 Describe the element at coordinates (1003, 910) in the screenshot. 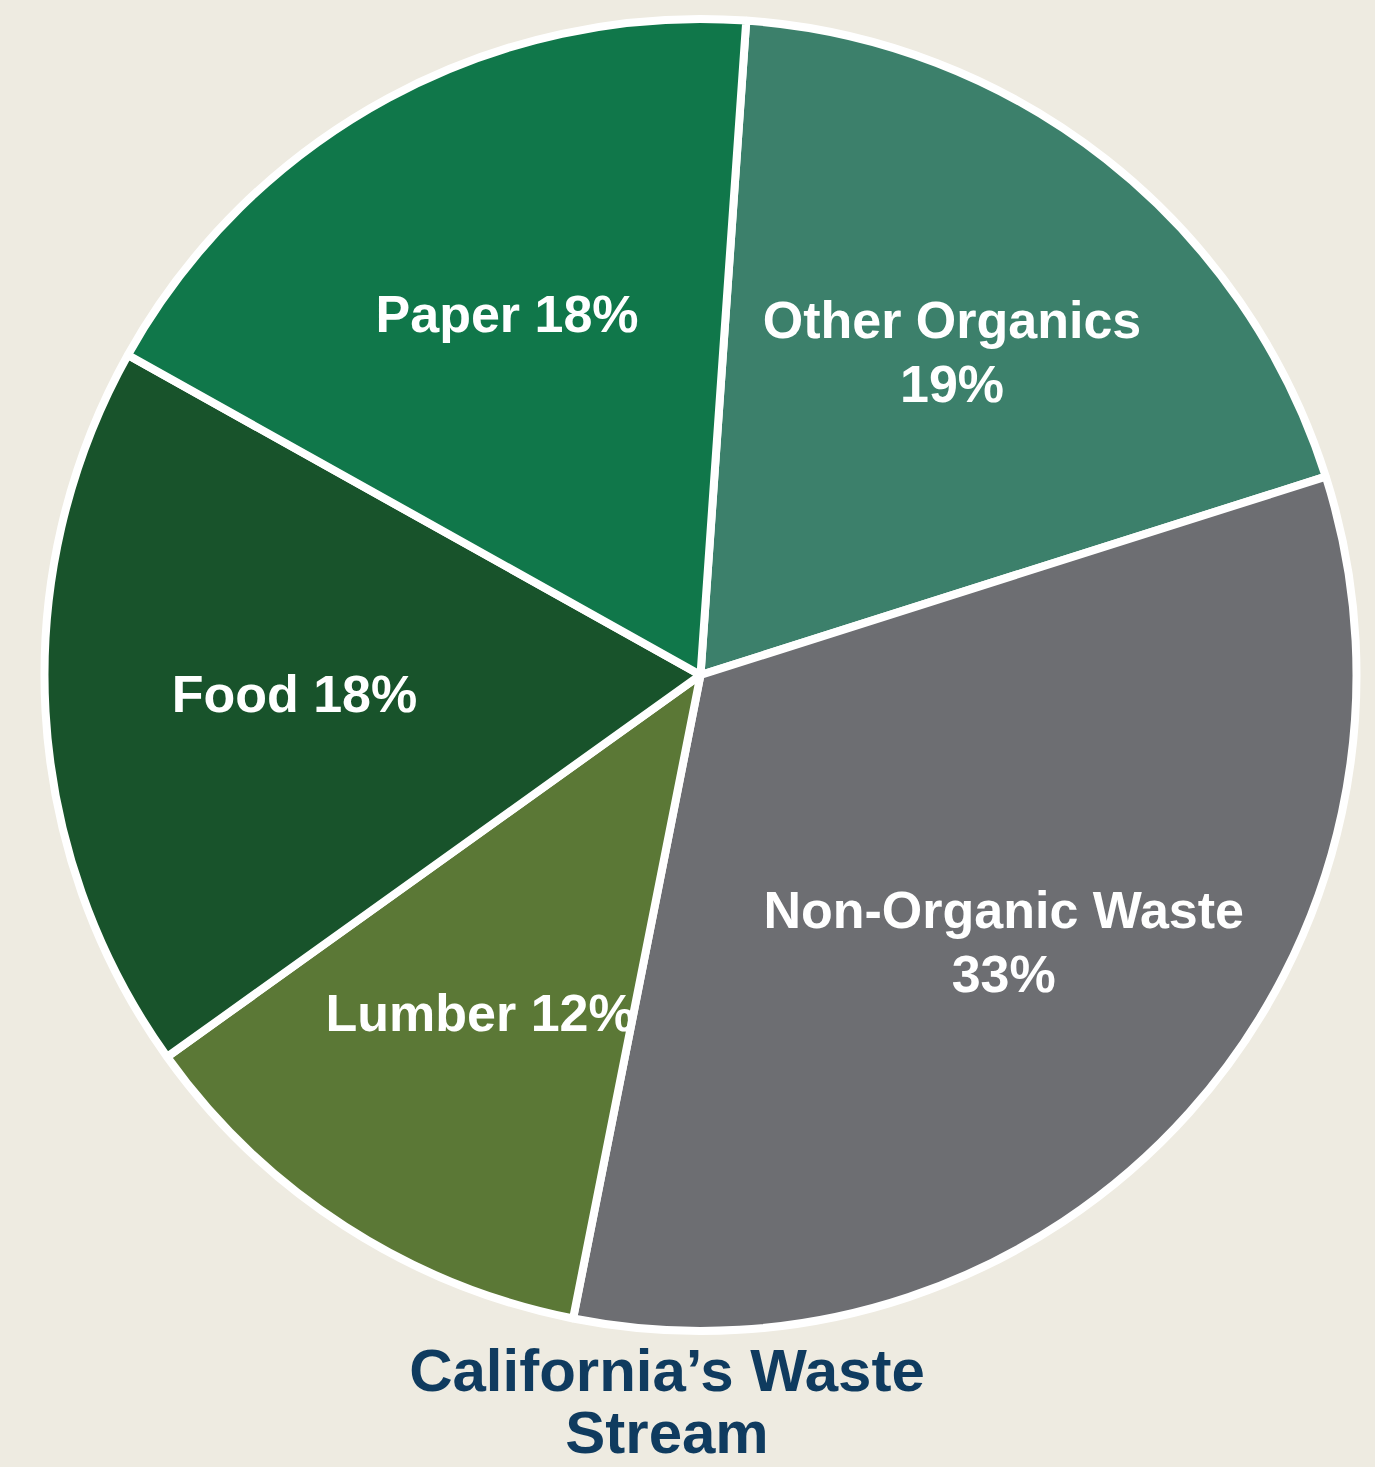

I see `slice-label: Non-Organic Waste` at that location.